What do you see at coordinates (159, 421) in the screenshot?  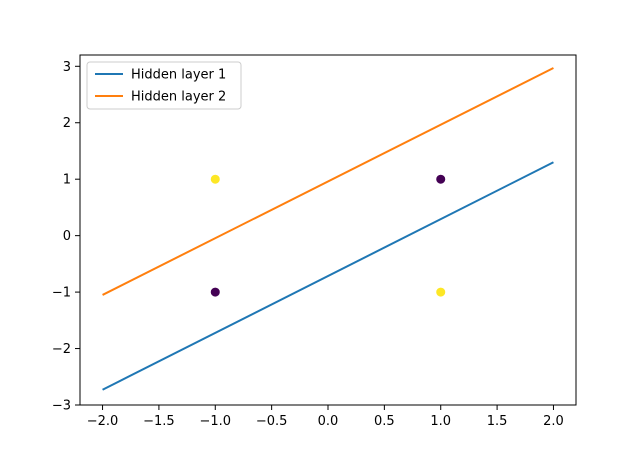 I see `x-tick-label: −1.5` at bounding box center [159, 421].